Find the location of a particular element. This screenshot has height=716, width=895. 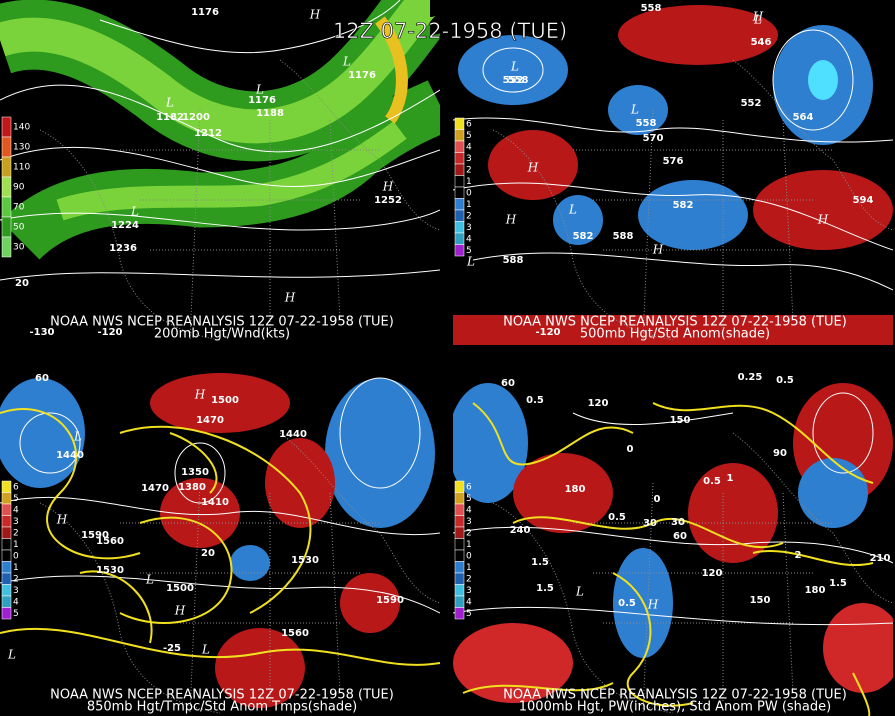

legend-label: 6 is located at coordinates (16, 487).